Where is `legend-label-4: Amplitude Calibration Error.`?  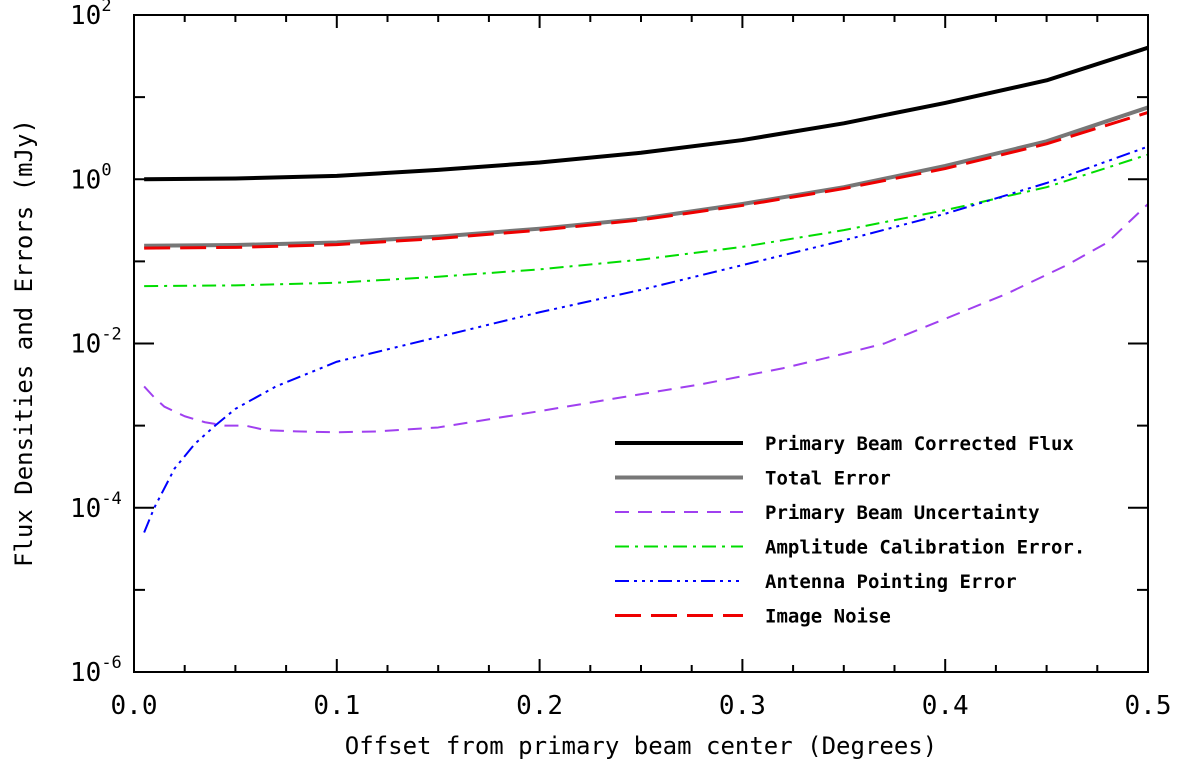
legend-label-4: Amplitude Calibration Error. is located at coordinates (925, 548).